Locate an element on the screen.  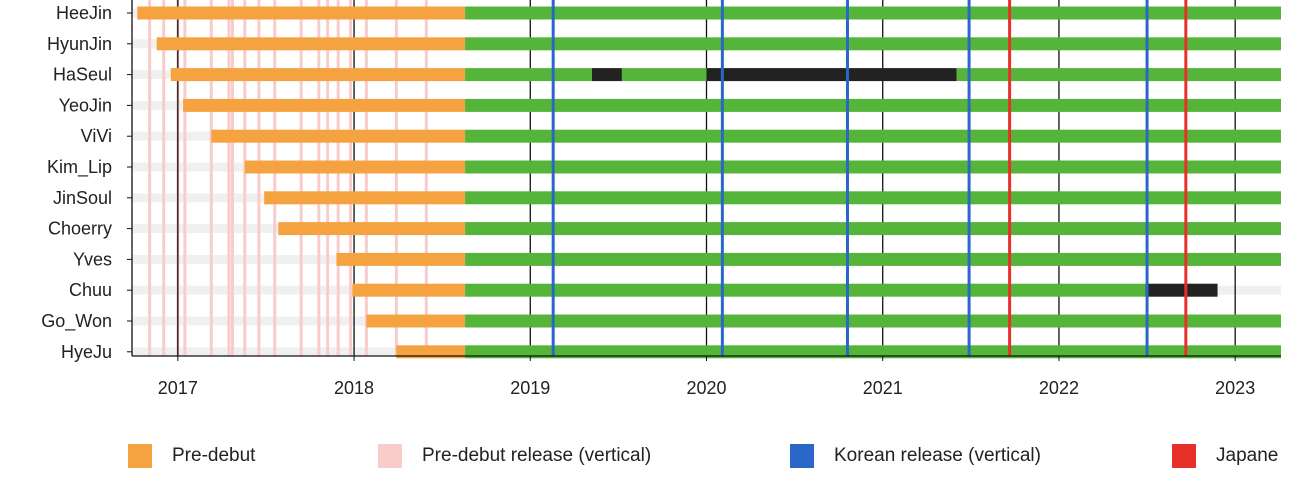
member-label: Yves is located at coordinates (92, 259).